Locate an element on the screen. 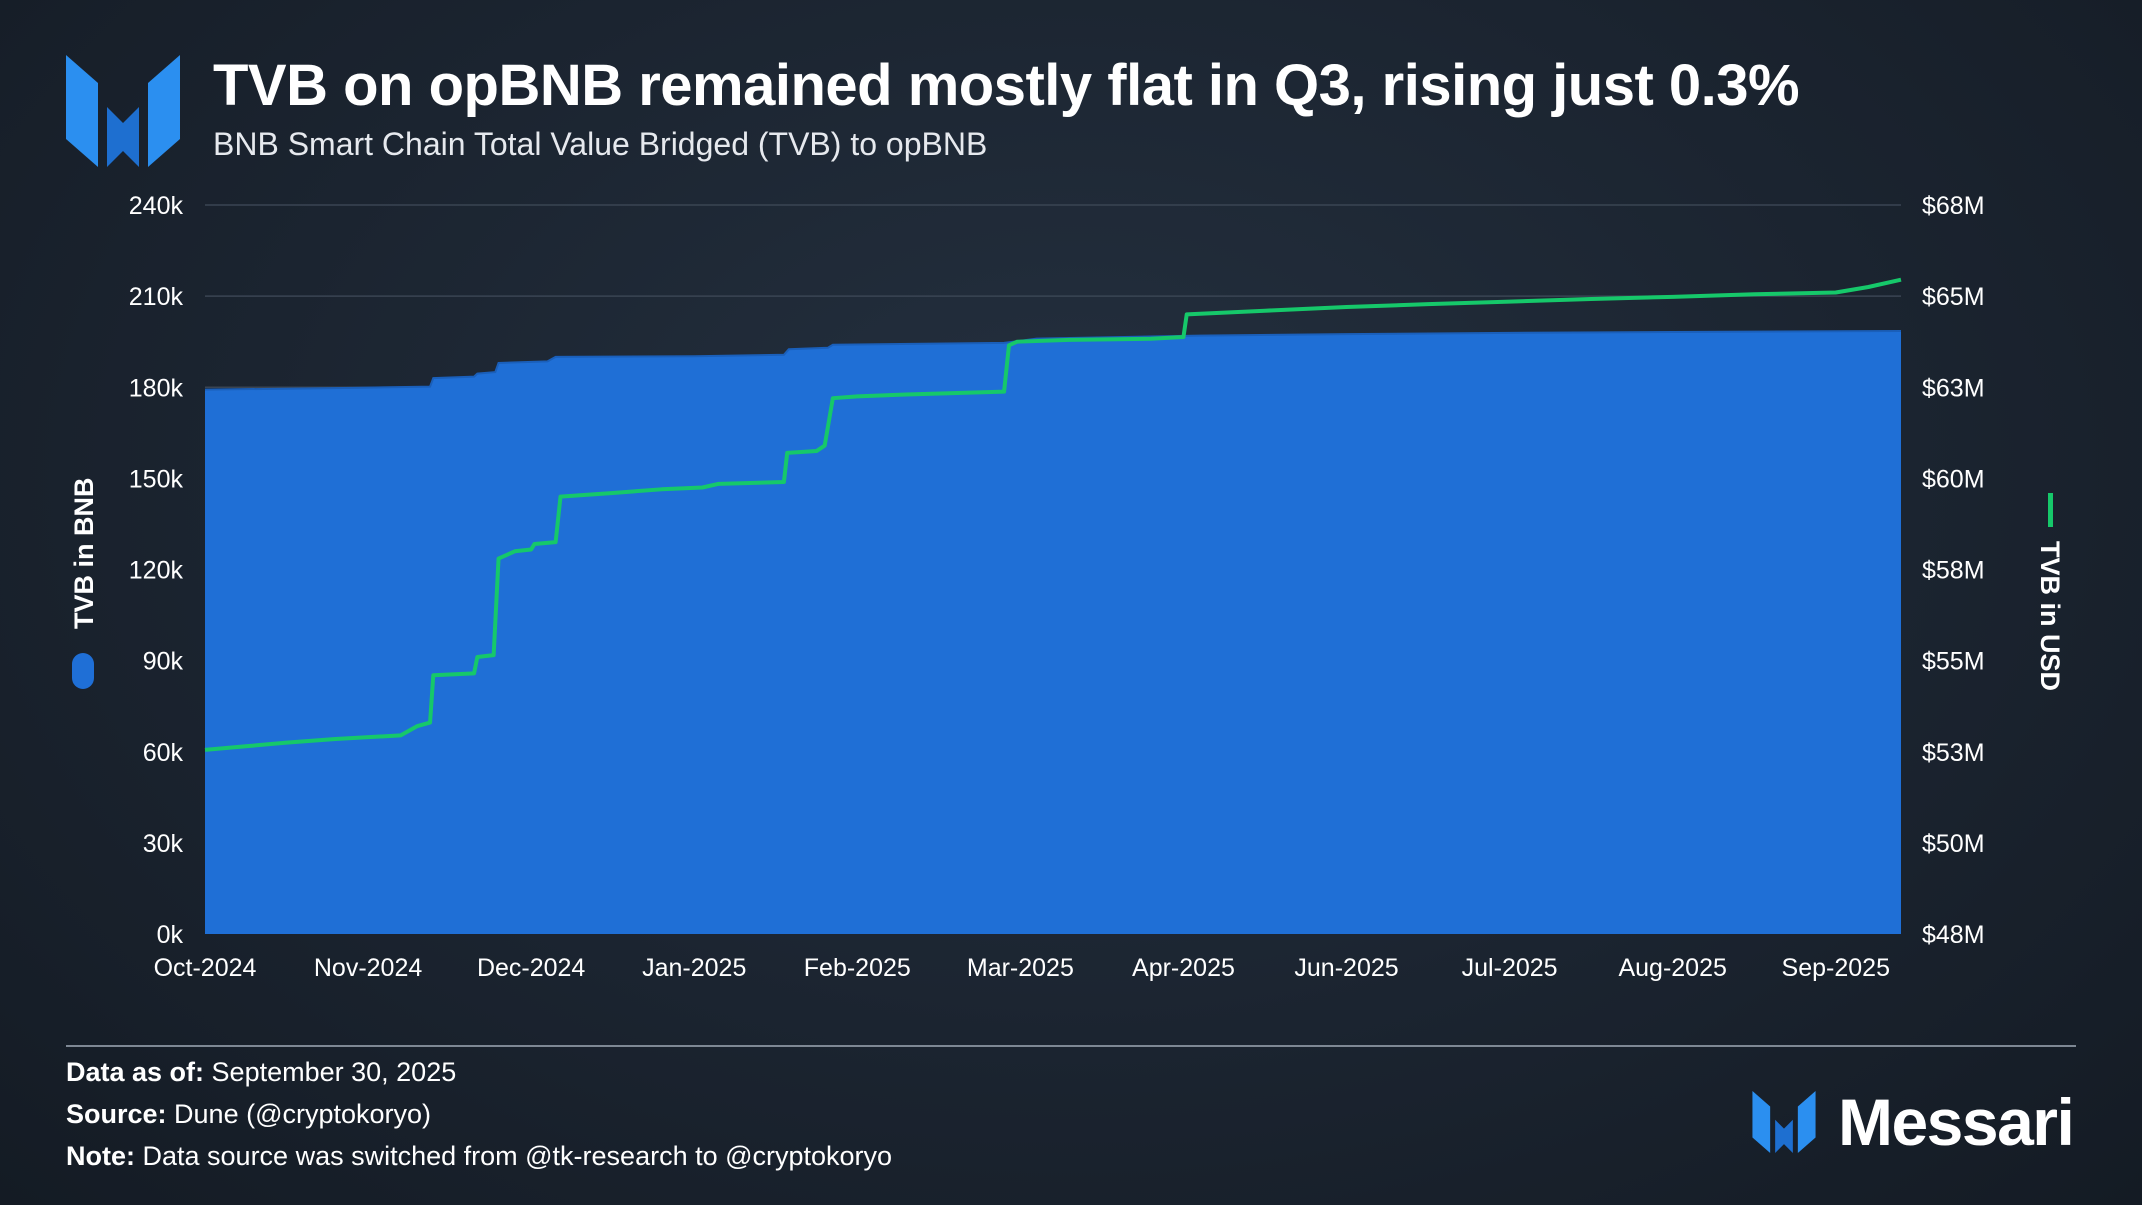 The height and width of the screenshot is (1205, 2142). left-tick-label: 30k is located at coordinates (163, 844).